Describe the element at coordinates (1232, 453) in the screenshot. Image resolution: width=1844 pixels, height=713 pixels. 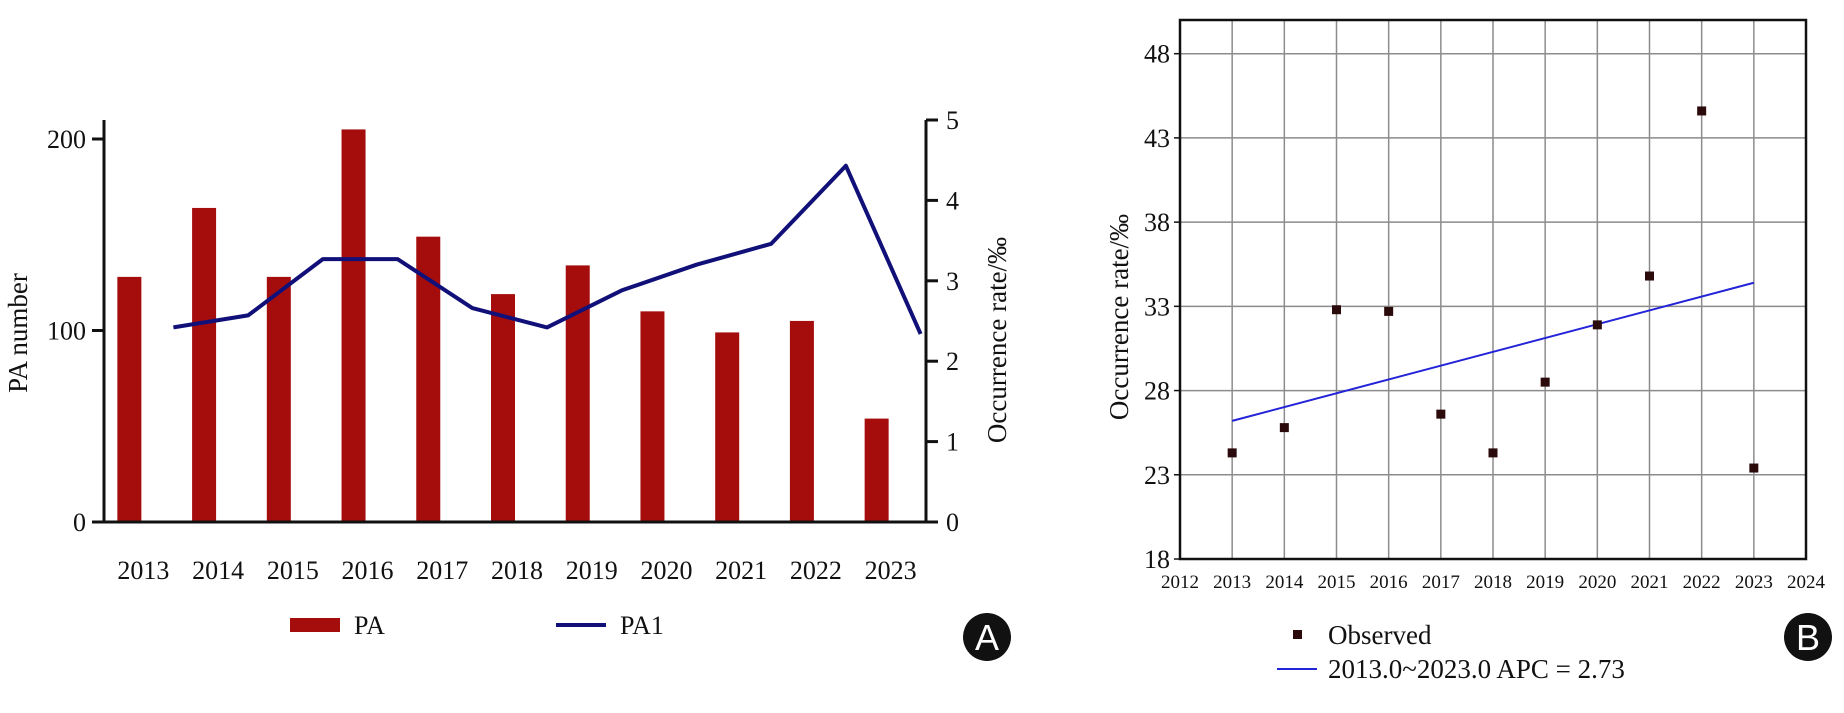
I see `observed-point-2013` at that location.